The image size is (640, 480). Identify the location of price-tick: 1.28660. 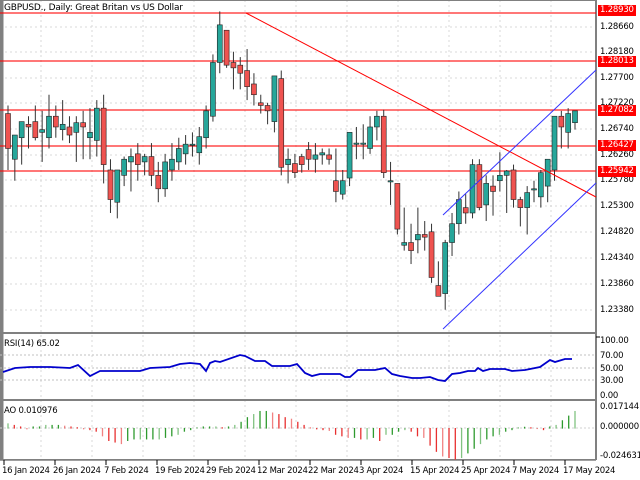
(617, 27).